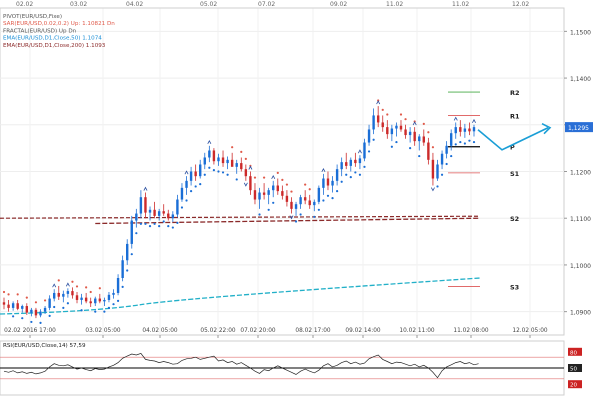 The image size is (594, 400). What do you see at coordinates (217, 331) in the screenshot?
I see `time-tick-label: 05.02 22:00` at bounding box center [217, 331].